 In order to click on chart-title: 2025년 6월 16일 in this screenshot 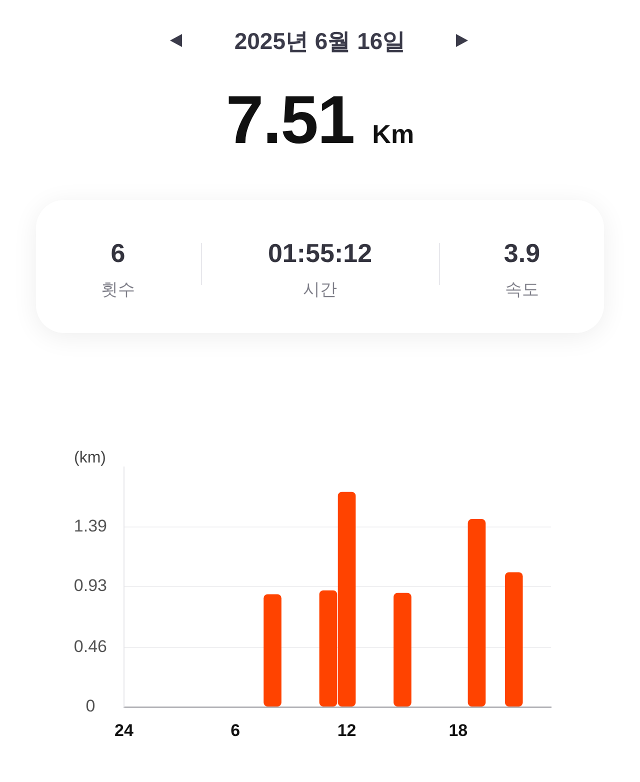, I will do `click(320, 41)`.